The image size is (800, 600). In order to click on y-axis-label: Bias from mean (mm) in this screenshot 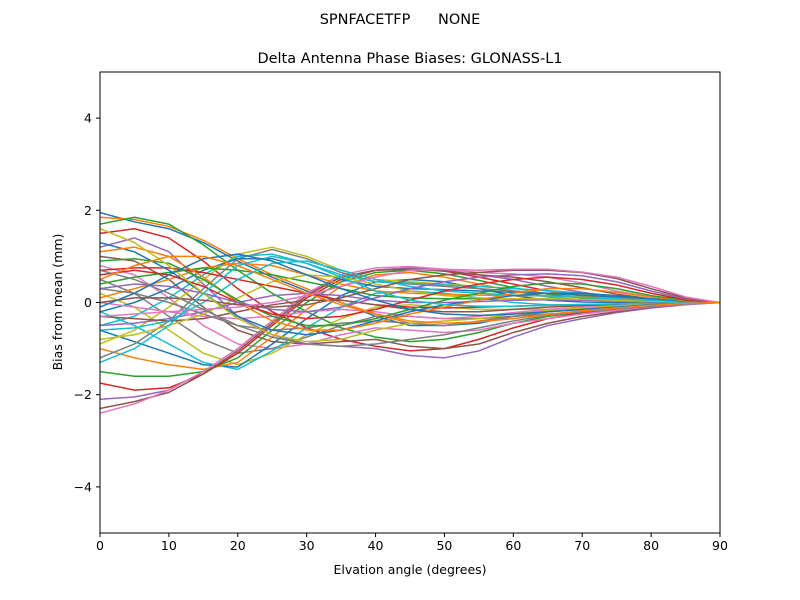, I will do `click(57, 302)`.